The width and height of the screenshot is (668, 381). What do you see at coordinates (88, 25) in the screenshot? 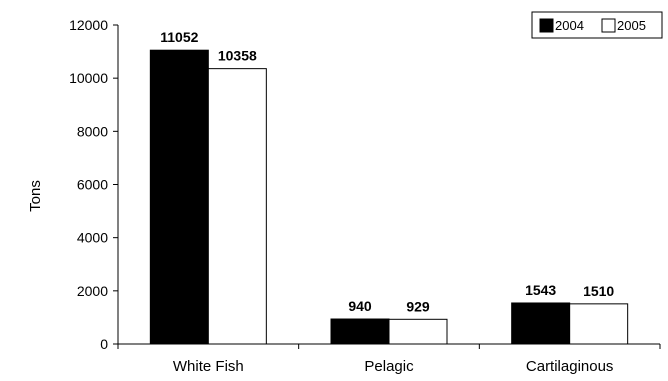
I see `y-tick-label: 12000` at bounding box center [88, 25].